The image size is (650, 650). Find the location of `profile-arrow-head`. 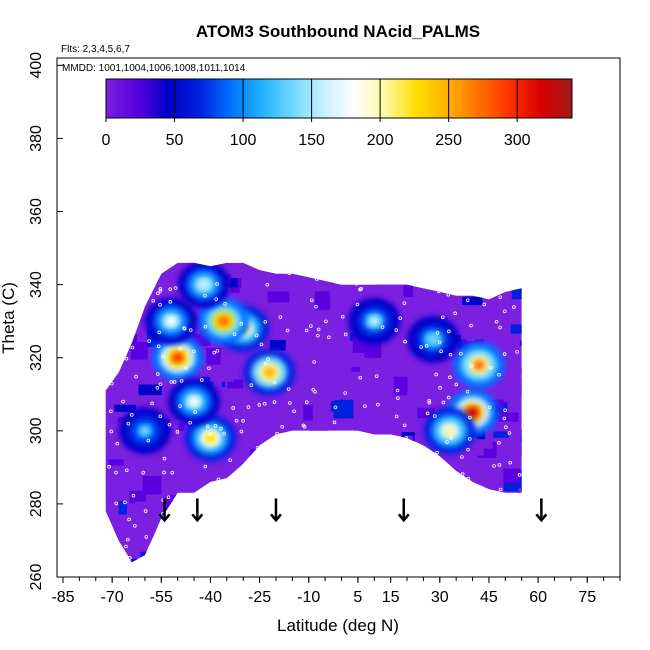

profile-arrow-head is located at coordinates (541, 518).